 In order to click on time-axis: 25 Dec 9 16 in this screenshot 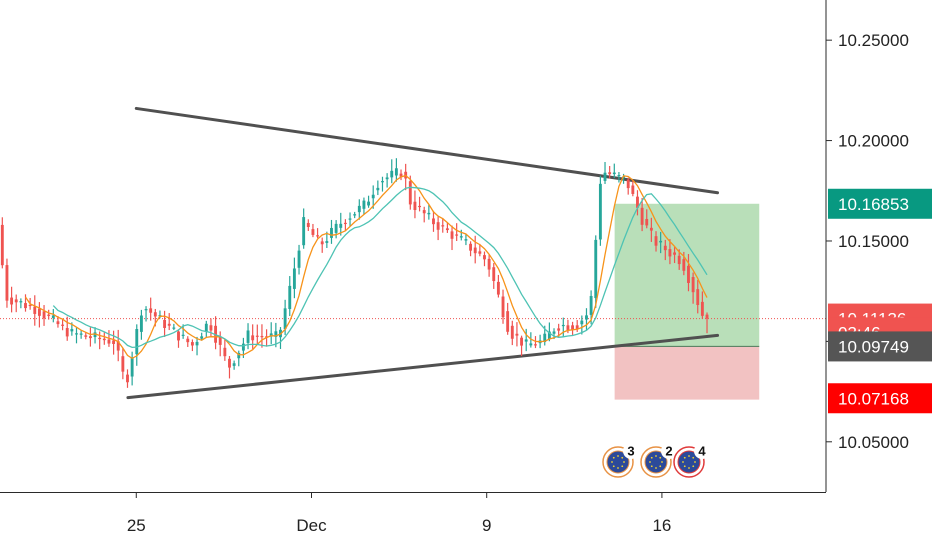, I will do `click(399, 513)`.